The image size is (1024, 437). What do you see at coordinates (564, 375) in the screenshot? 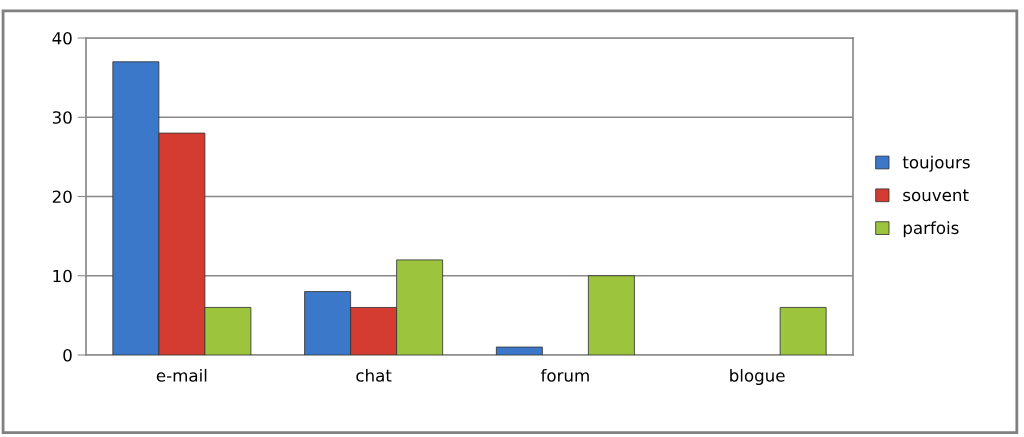
I see `x-tick-label: forum` at bounding box center [564, 375].